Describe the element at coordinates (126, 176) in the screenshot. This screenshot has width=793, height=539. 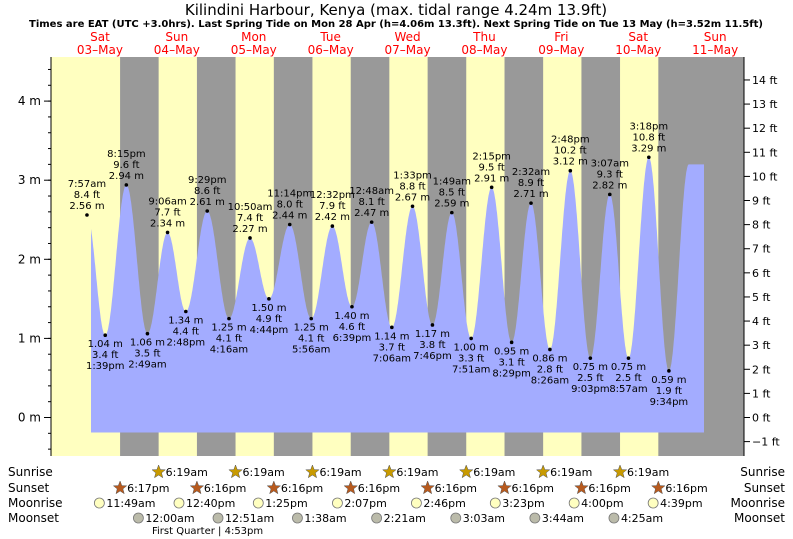
I see `tide-m-label: 2.94 m` at that location.